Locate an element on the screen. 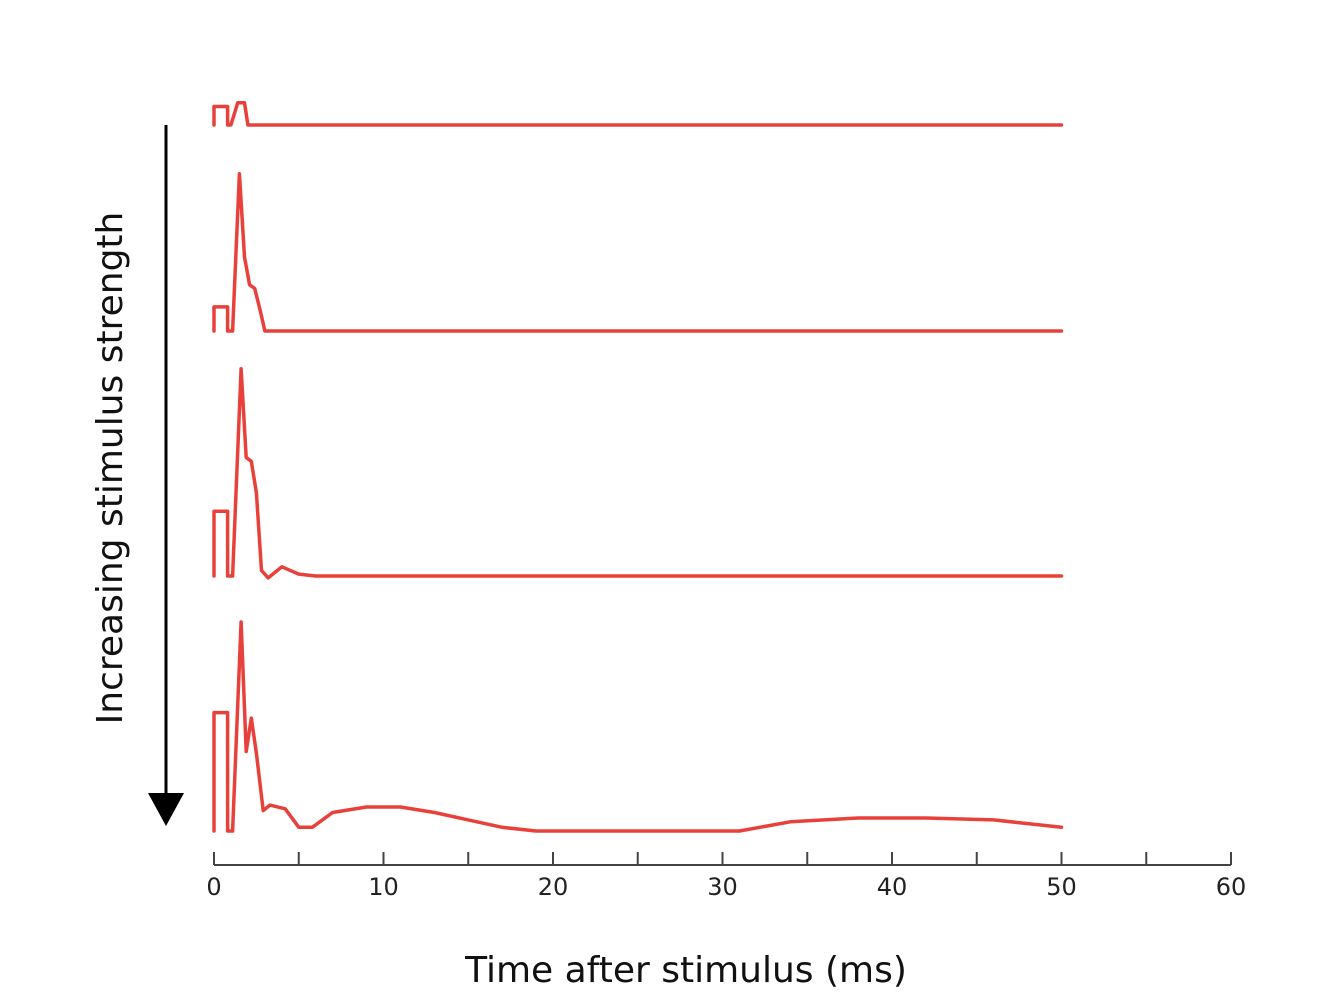 Image resolution: width=1334 pixels, height=1001 pixels. x-axis-tick-labels: 0 10 20 30 40 50 60 is located at coordinates (726, 887).